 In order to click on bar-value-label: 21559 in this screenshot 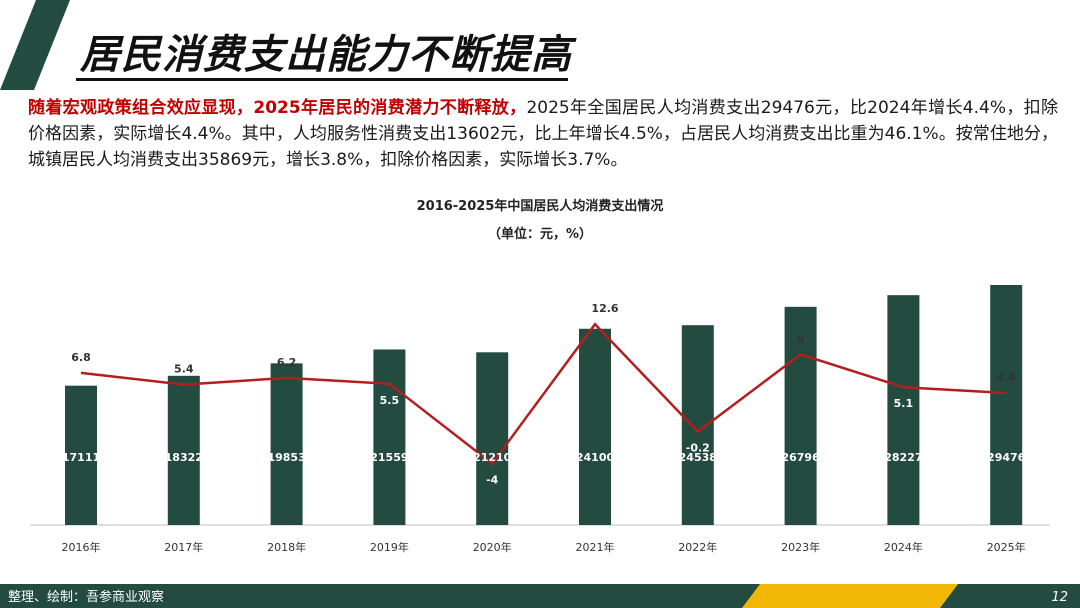, I will do `click(389, 457)`.